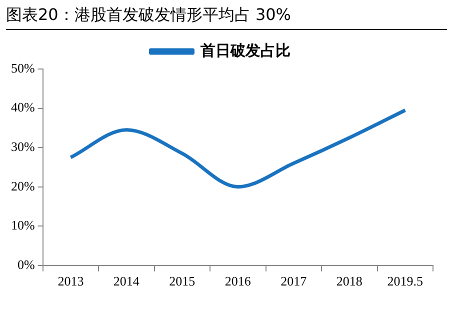  Describe the element at coordinates (71, 281) in the screenshot. I see `x-tick-label: 2013` at that location.